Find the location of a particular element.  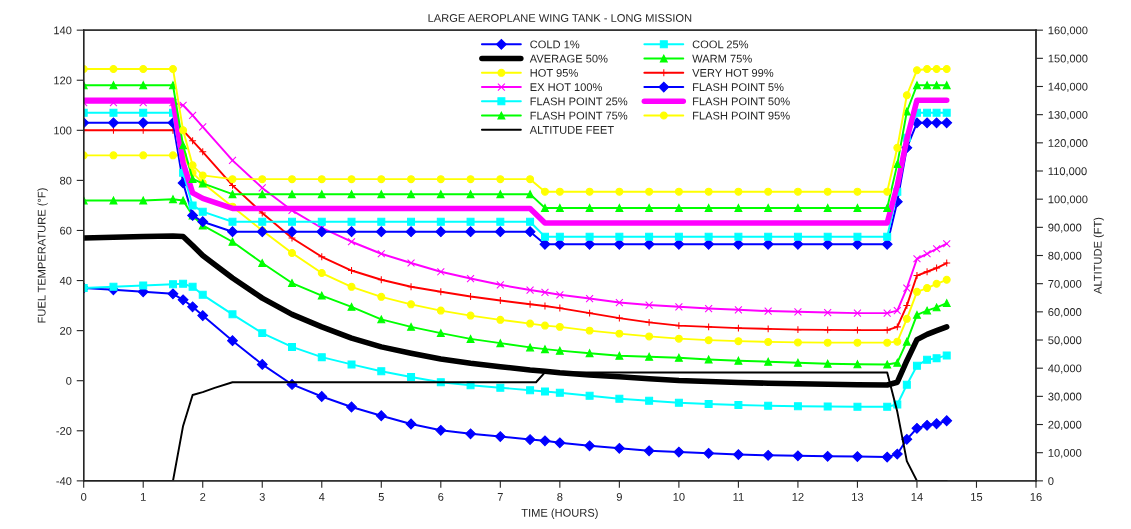

legend-label: EX HOT 100% is located at coordinates (566, 87).